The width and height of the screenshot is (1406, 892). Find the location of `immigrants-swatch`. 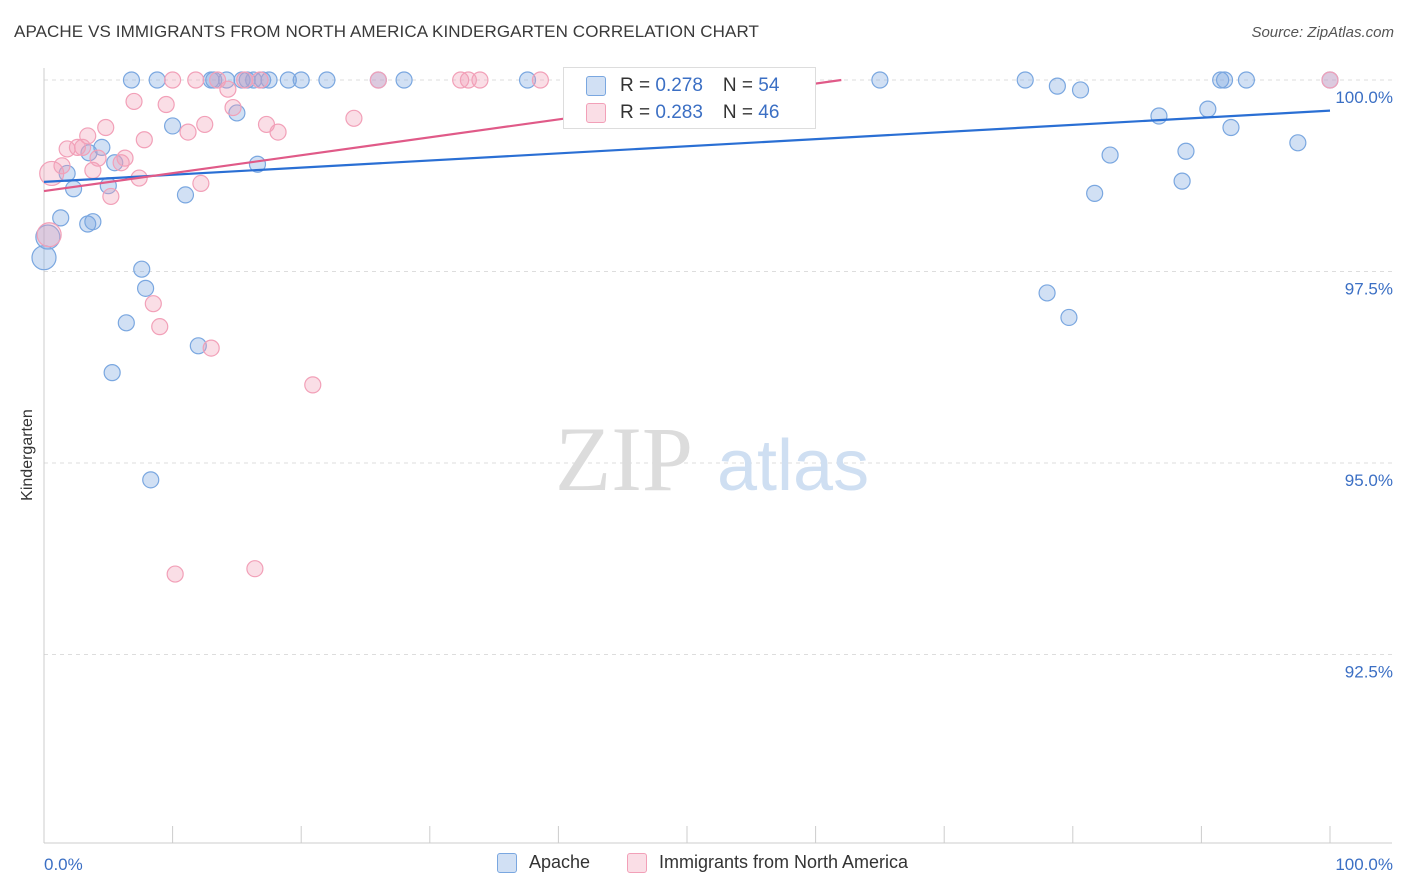

immigrants-swatch is located at coordinates (596, 113).